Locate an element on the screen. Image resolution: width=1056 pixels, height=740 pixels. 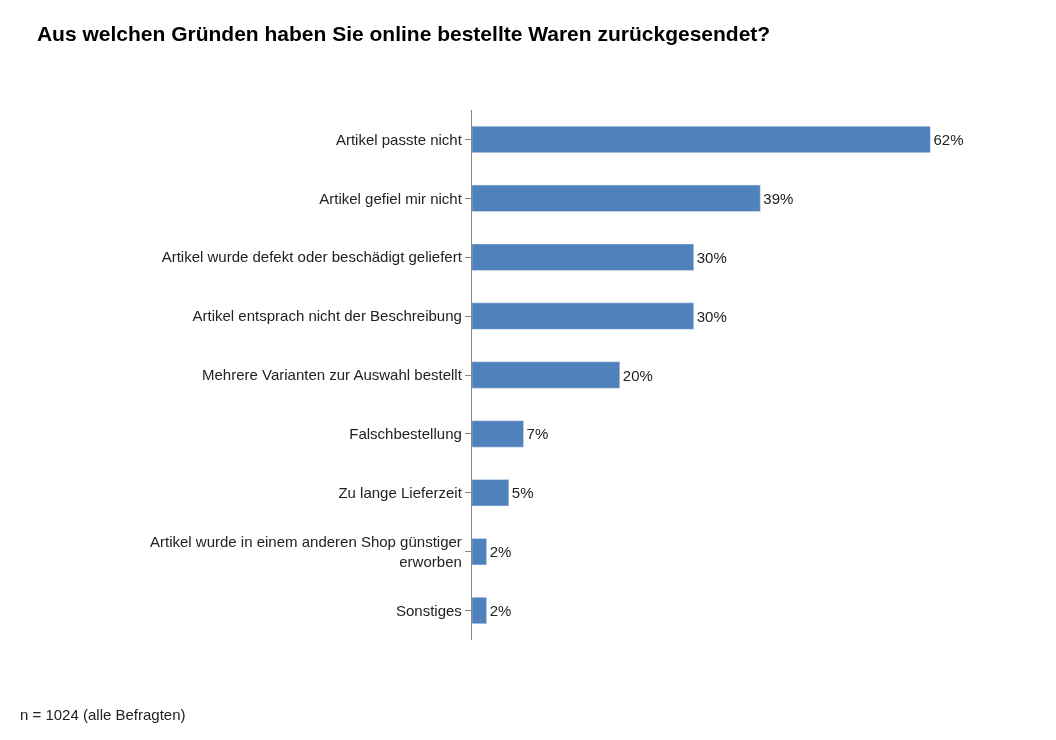
y-tick-label: Artikel gefiel mir nicht is located at coordinates (391, 198).